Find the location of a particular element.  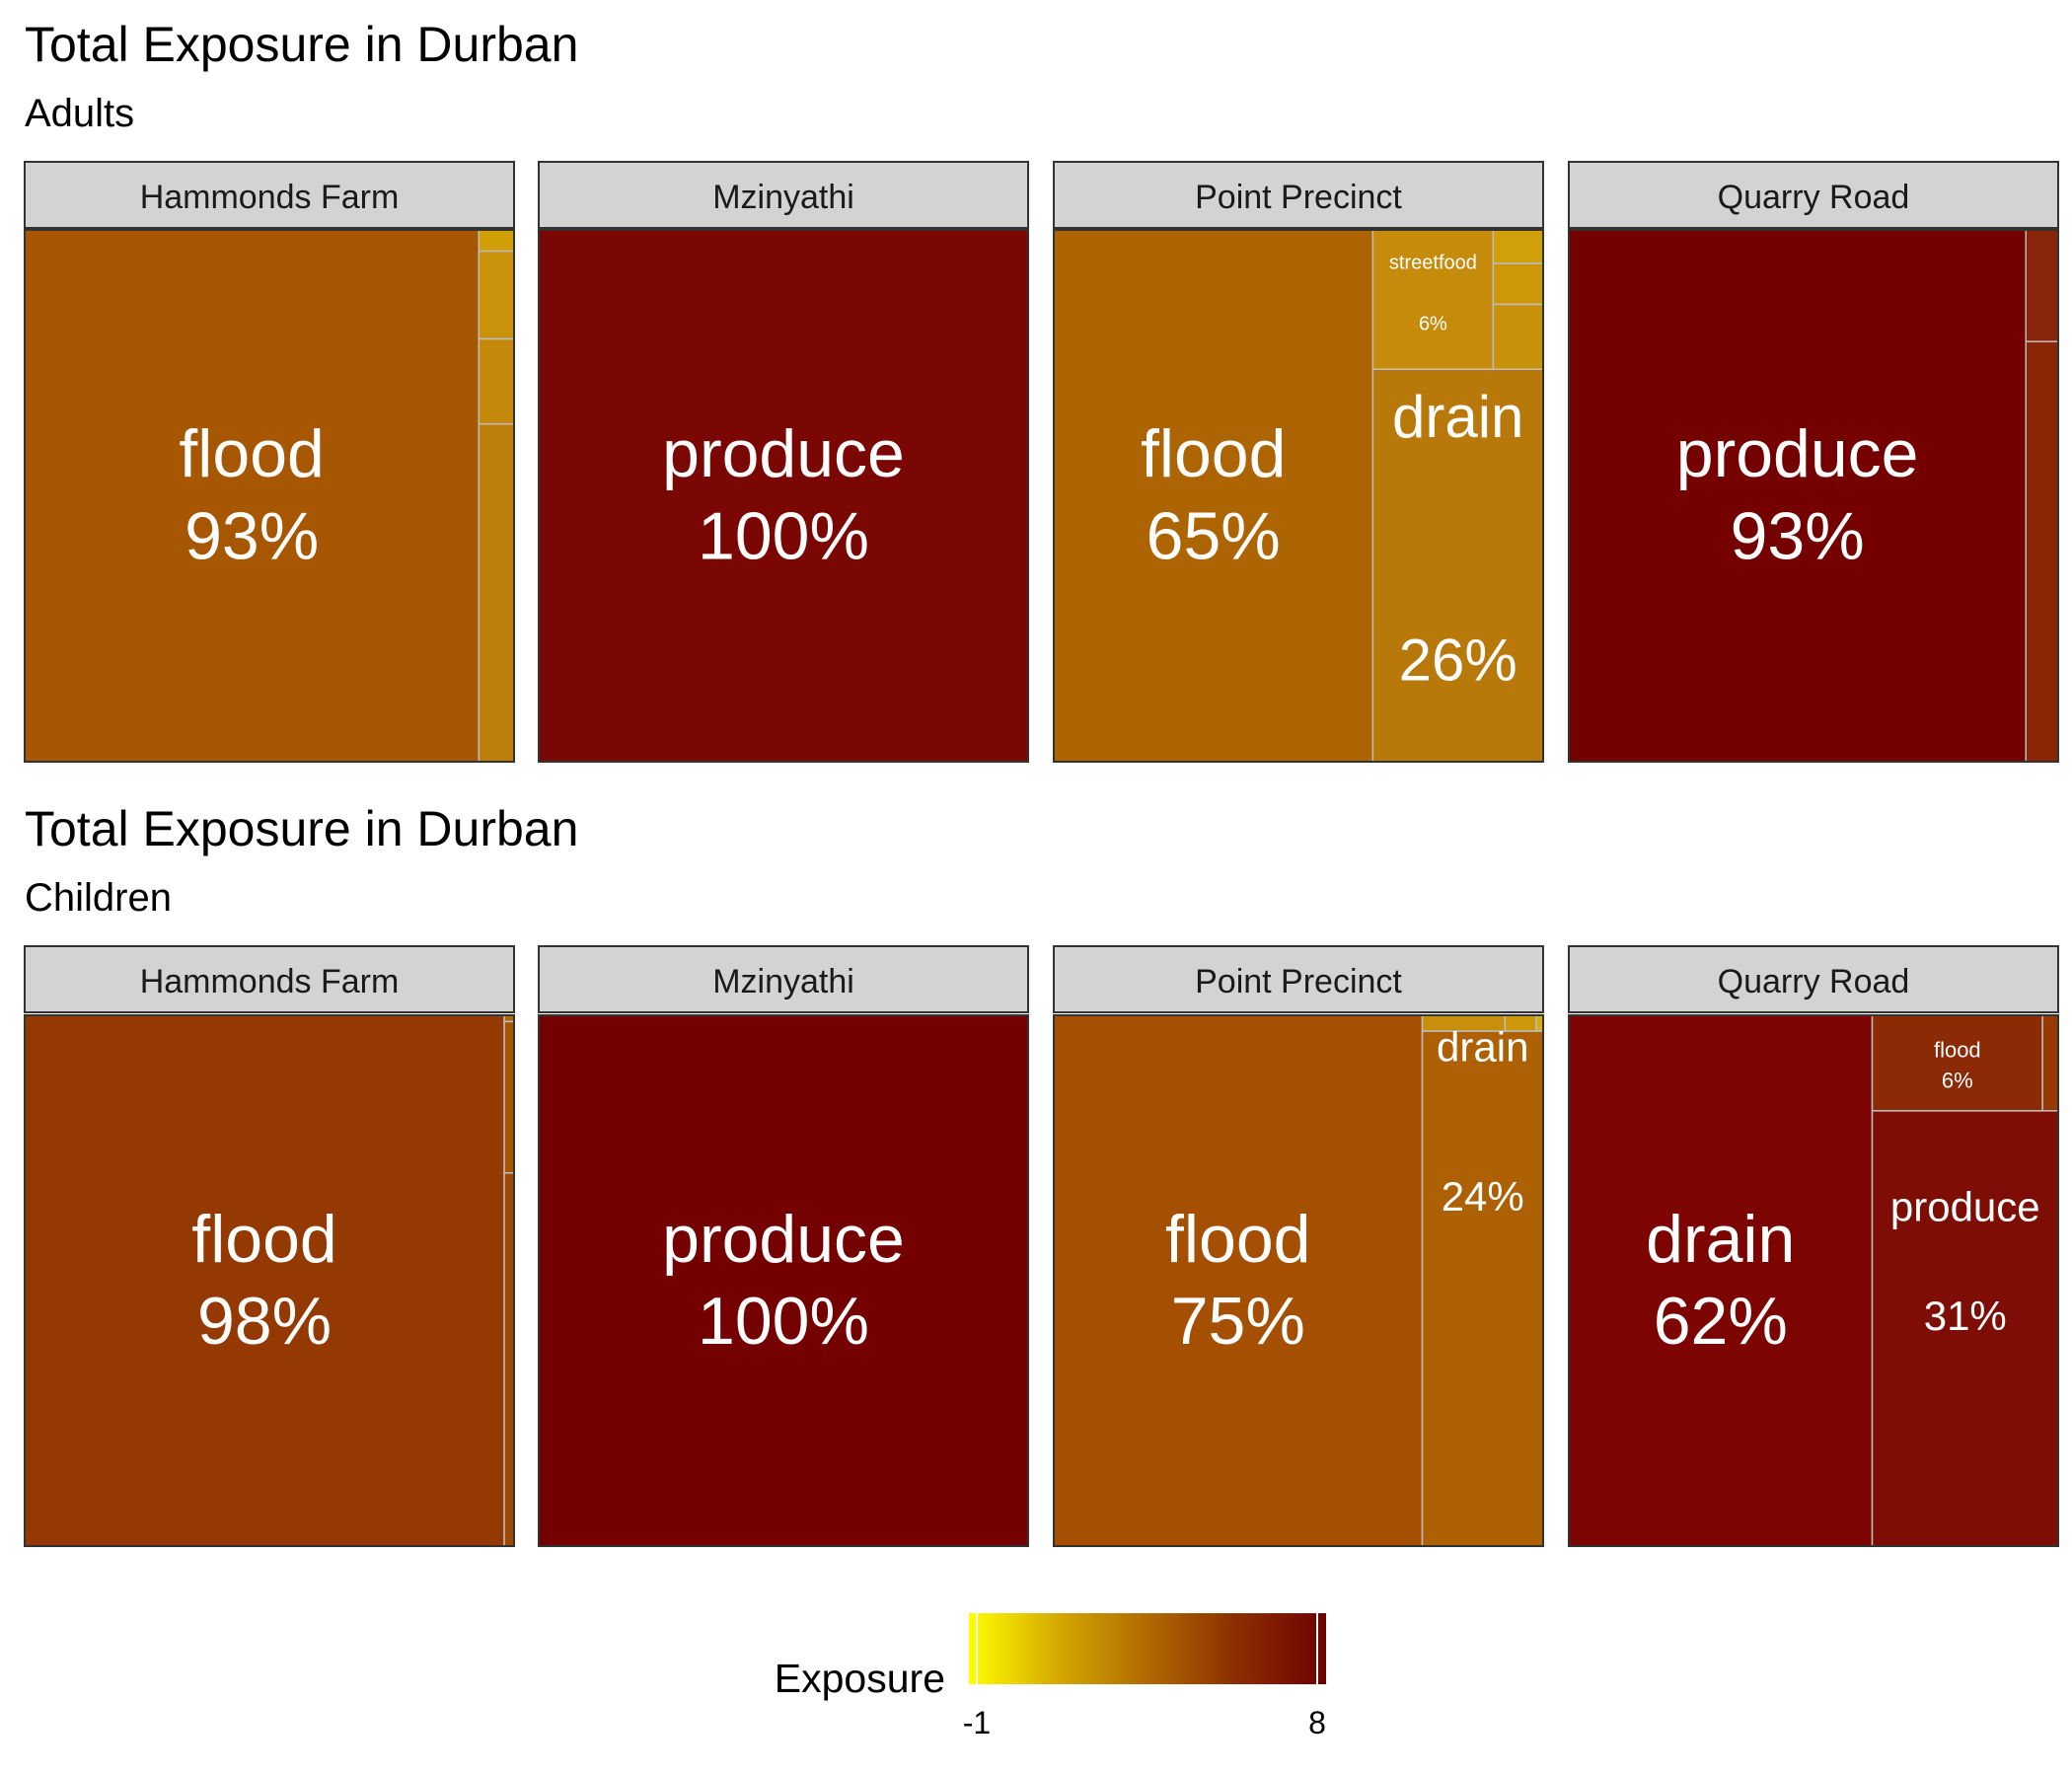

chart-subtitle: Adults is located at coordinates (80, 114).